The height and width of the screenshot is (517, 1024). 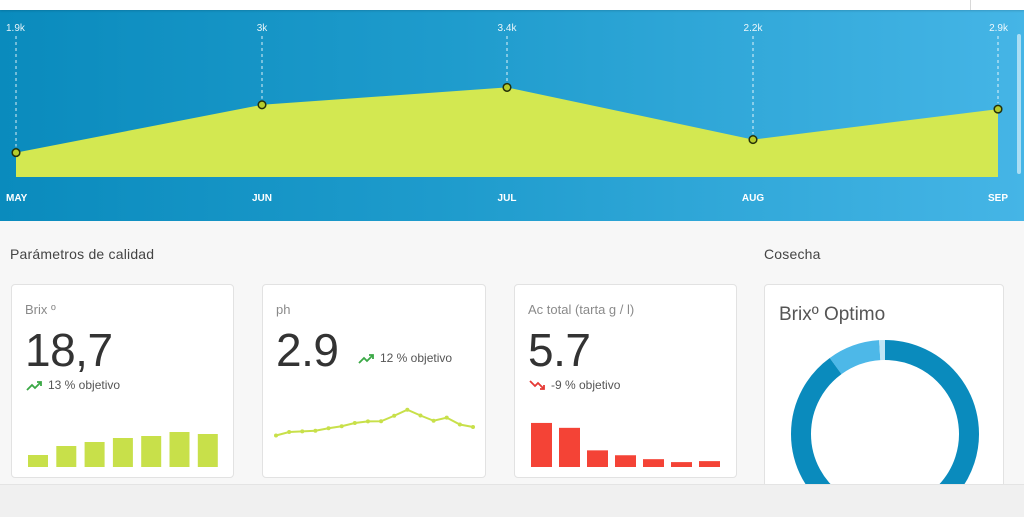 What do you see at coordinates (416, 358) in the screenshot?
I see `ph-trend-text: 12 % objetivo` at bounding box center [416, 358].